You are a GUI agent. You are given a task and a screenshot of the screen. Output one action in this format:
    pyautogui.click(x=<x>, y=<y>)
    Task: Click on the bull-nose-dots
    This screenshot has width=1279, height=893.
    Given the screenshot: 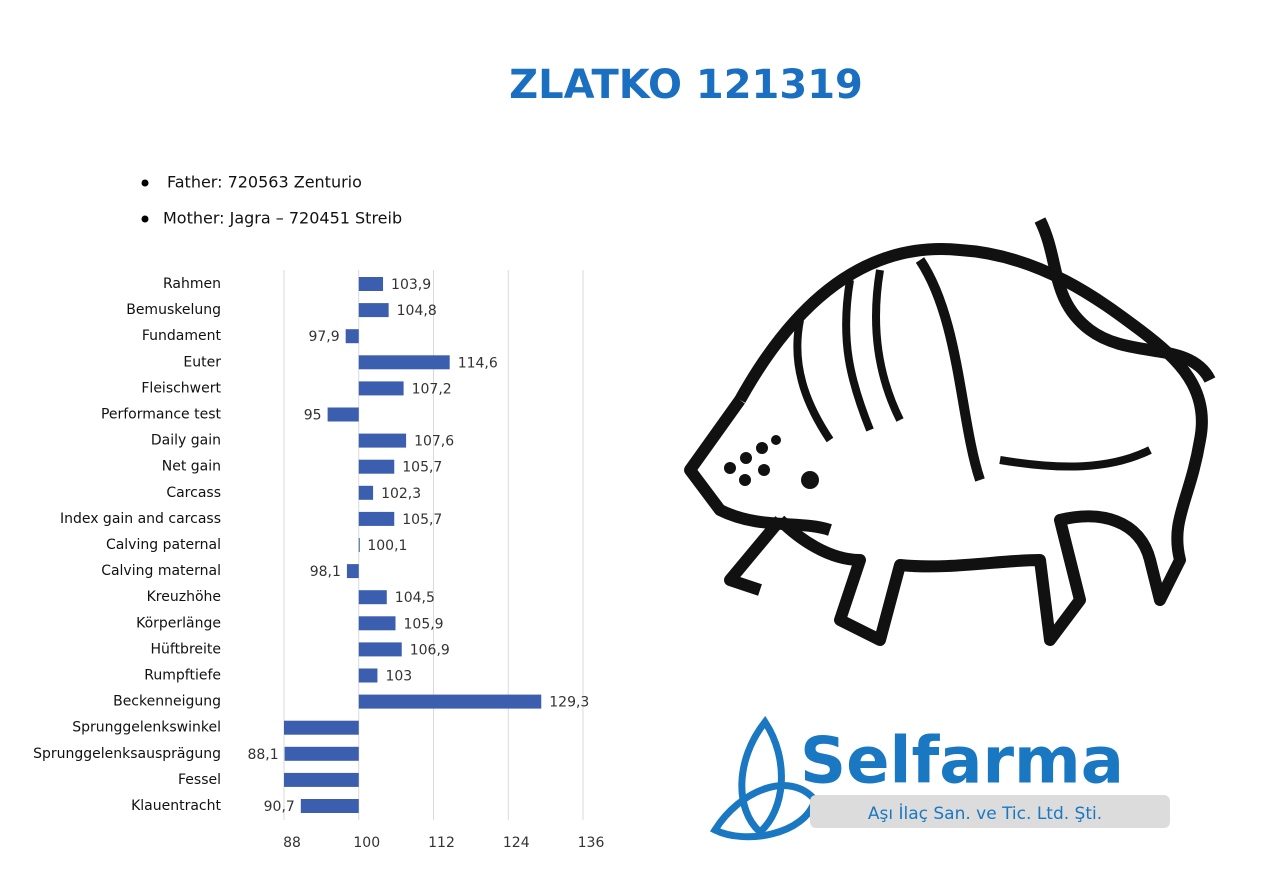 What is the action you would take?
    pyautogui.click(x=752, y=460)
    